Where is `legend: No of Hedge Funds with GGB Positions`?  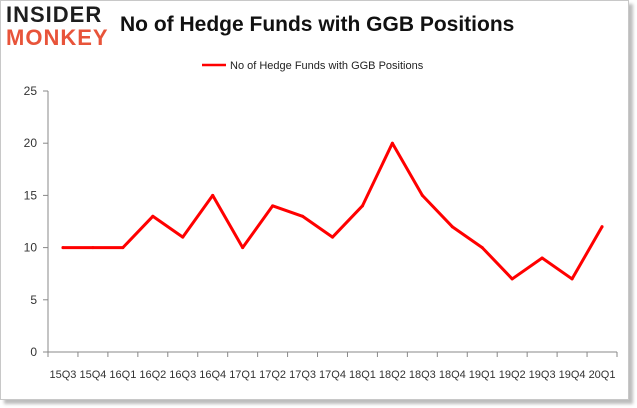
legend: No of Hedge Funds with GGB Positions is located at coordinates (313, 66).